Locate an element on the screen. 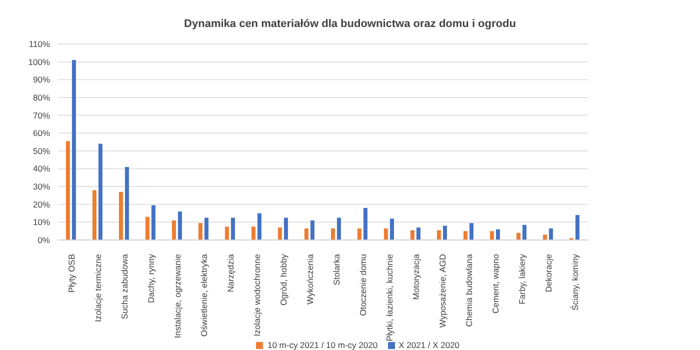 The image size is (700, 350). y-tick-label: 70% is located at coordinates (41, 115).